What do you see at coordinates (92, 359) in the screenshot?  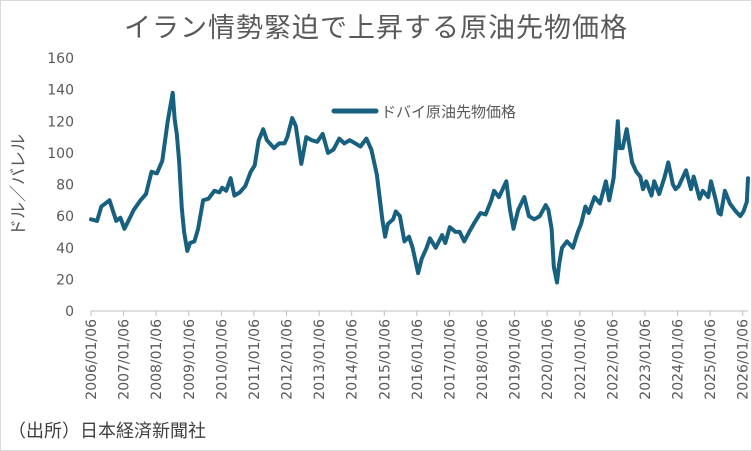 I see `x-tick-label: 2006/01/06` at bounding box center [92, 359].